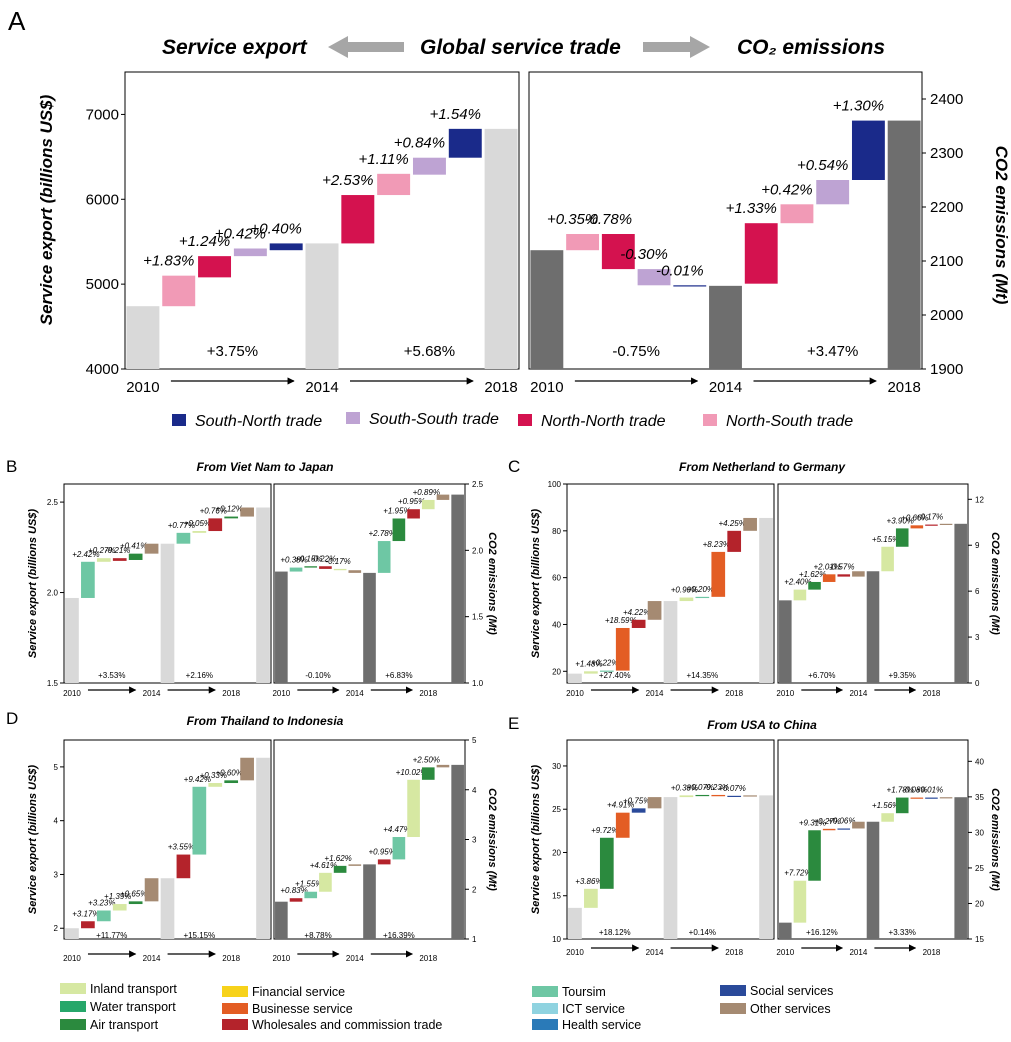 This screenshot has height=1042, width=1011. I want to click on y-tick-label: 1.5, so click(53, 683).